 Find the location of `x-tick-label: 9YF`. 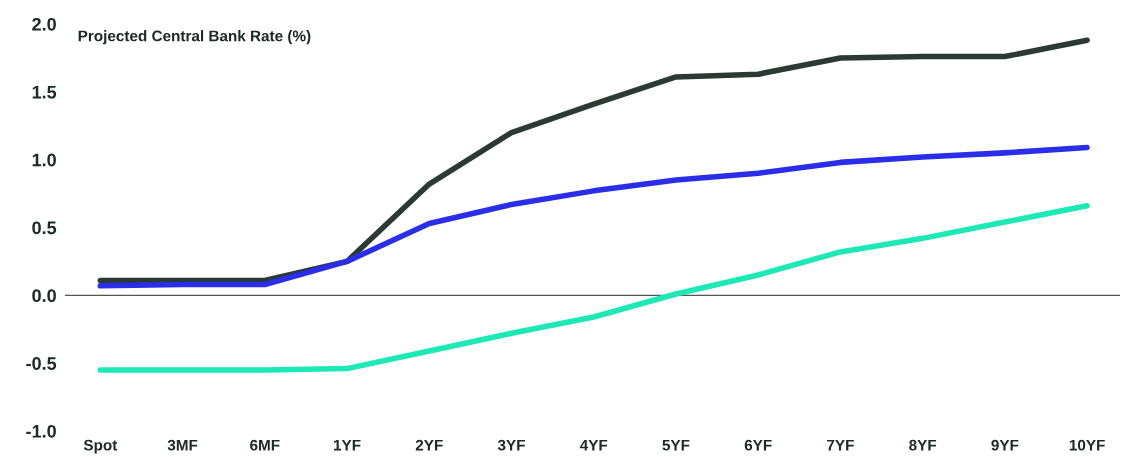

x-tick-label: 9YF is located at coordinates (1005, 445).